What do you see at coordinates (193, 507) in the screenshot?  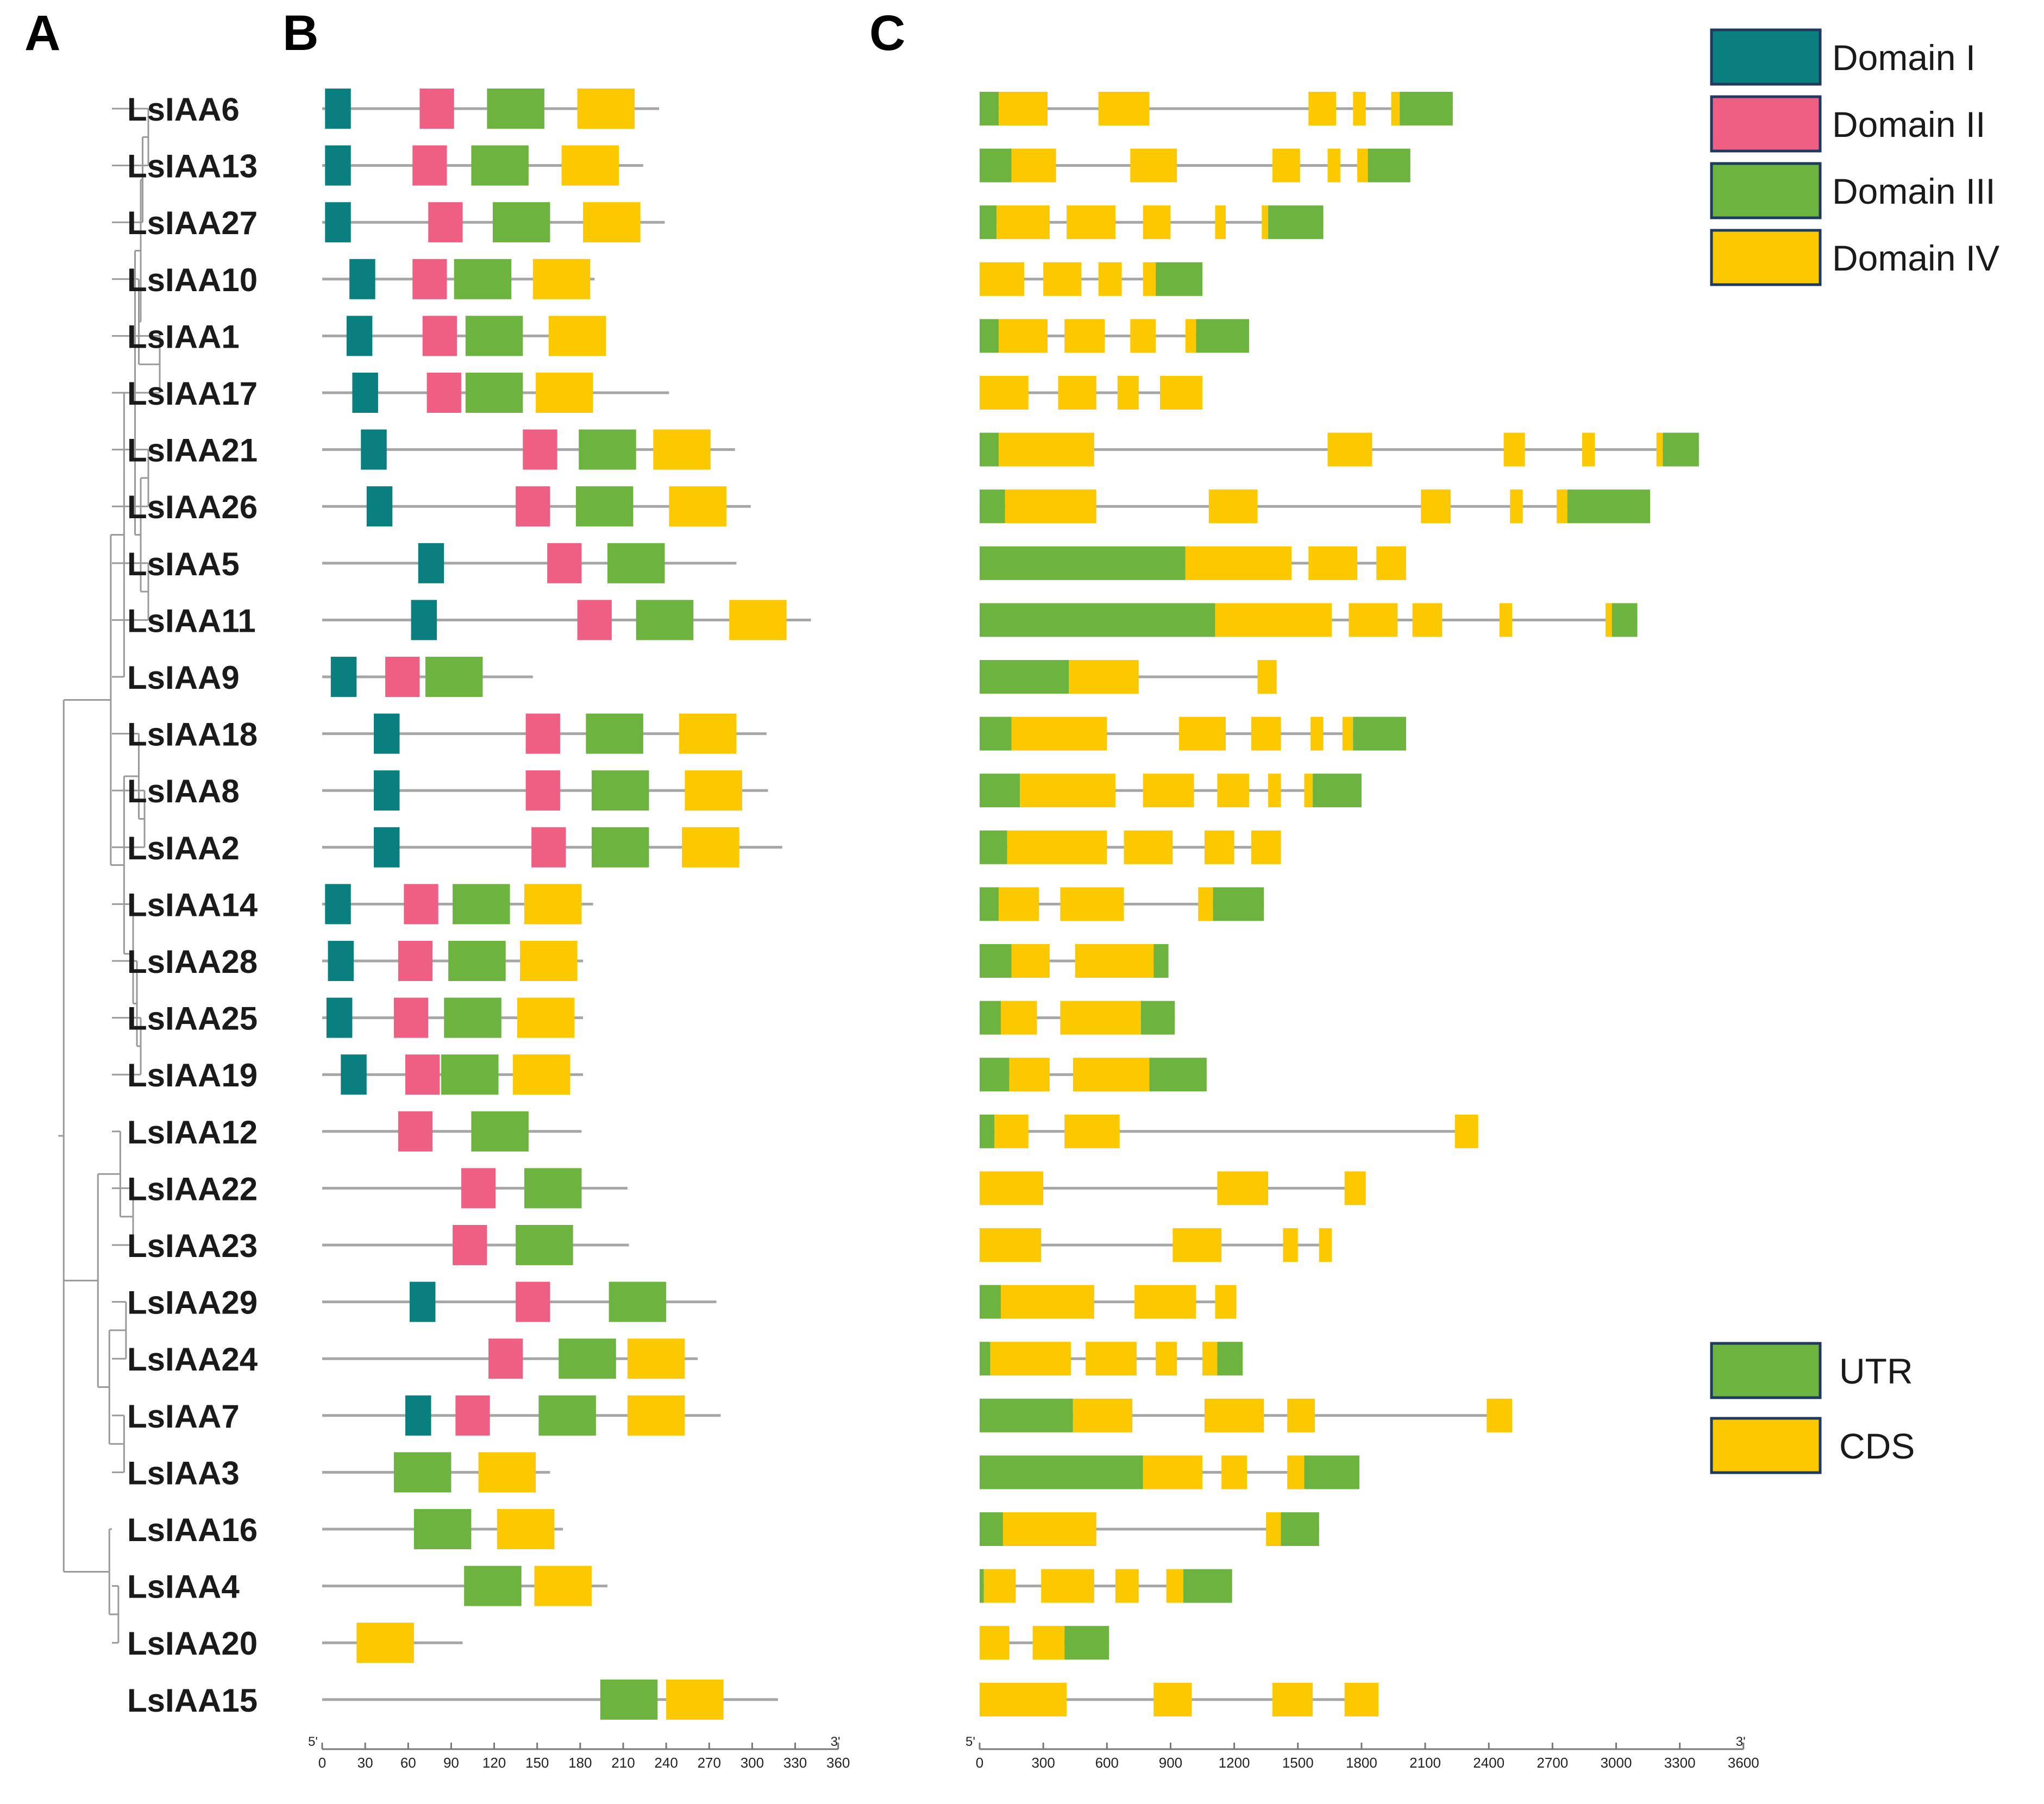 I see `gene-label-lsiaa26: LsIAA26` at bounding box center [193, 507].